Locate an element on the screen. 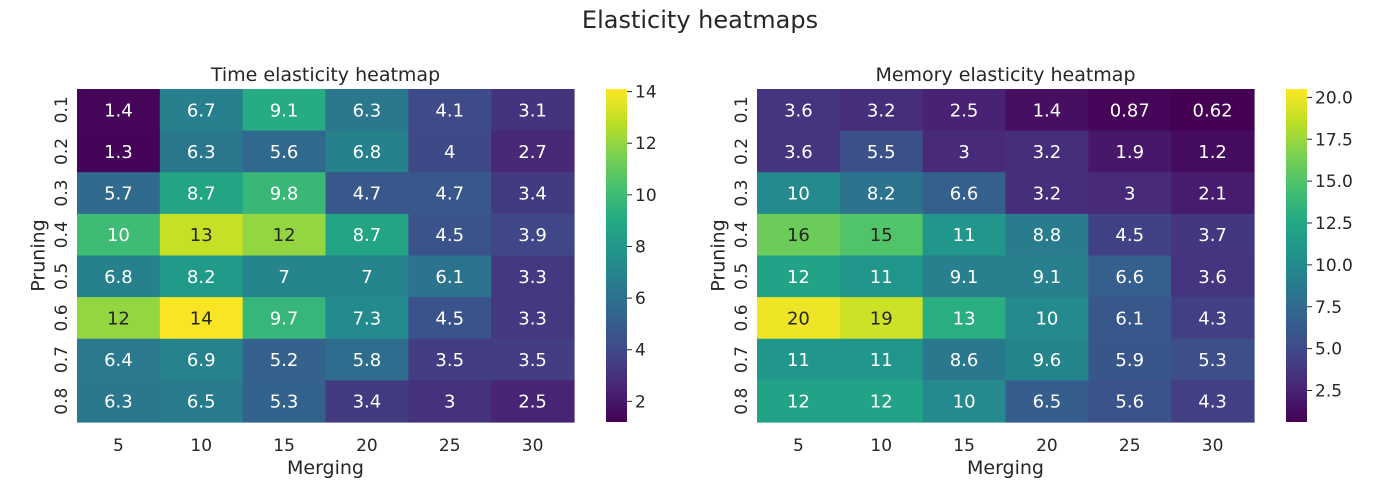 Image resolution: width=1400 pixels, height=500 pixels. cell-value-label: 3.7 is located at coordinates (1212, 235).